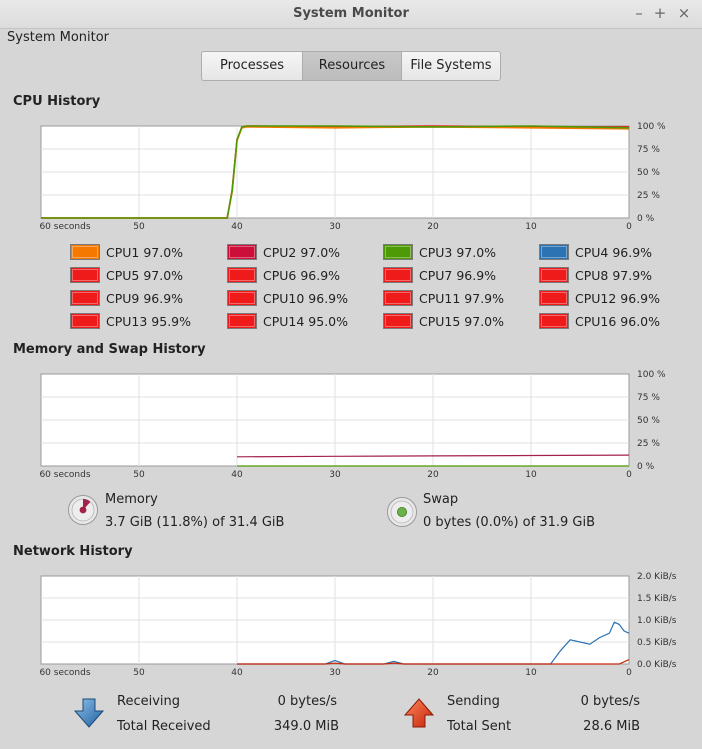  I want to click on swap-label: Swap, so click(441, 499).